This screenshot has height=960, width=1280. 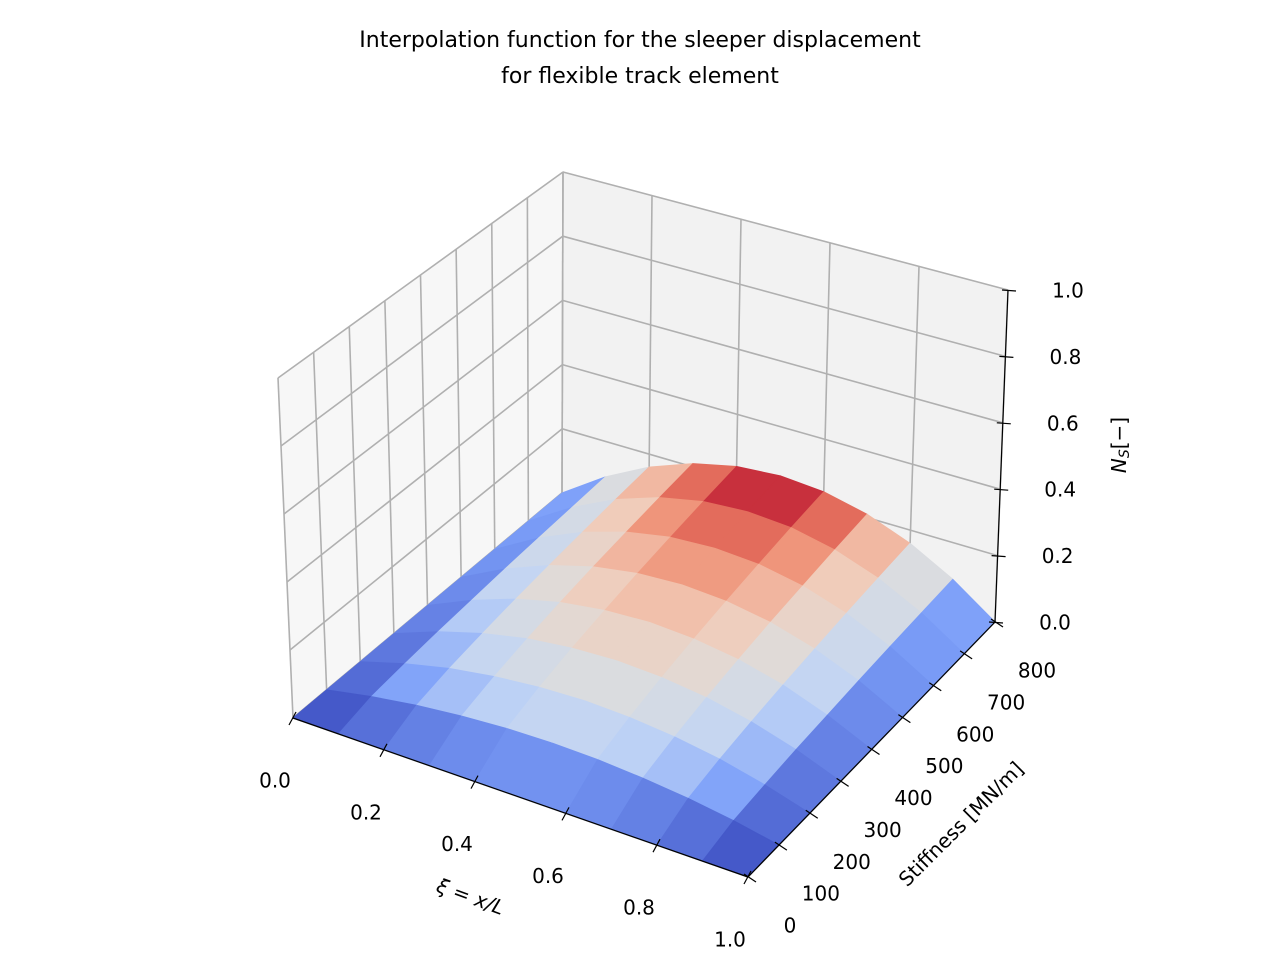 I want to click on y-tick-label: 200, so click(x=852, y=862).